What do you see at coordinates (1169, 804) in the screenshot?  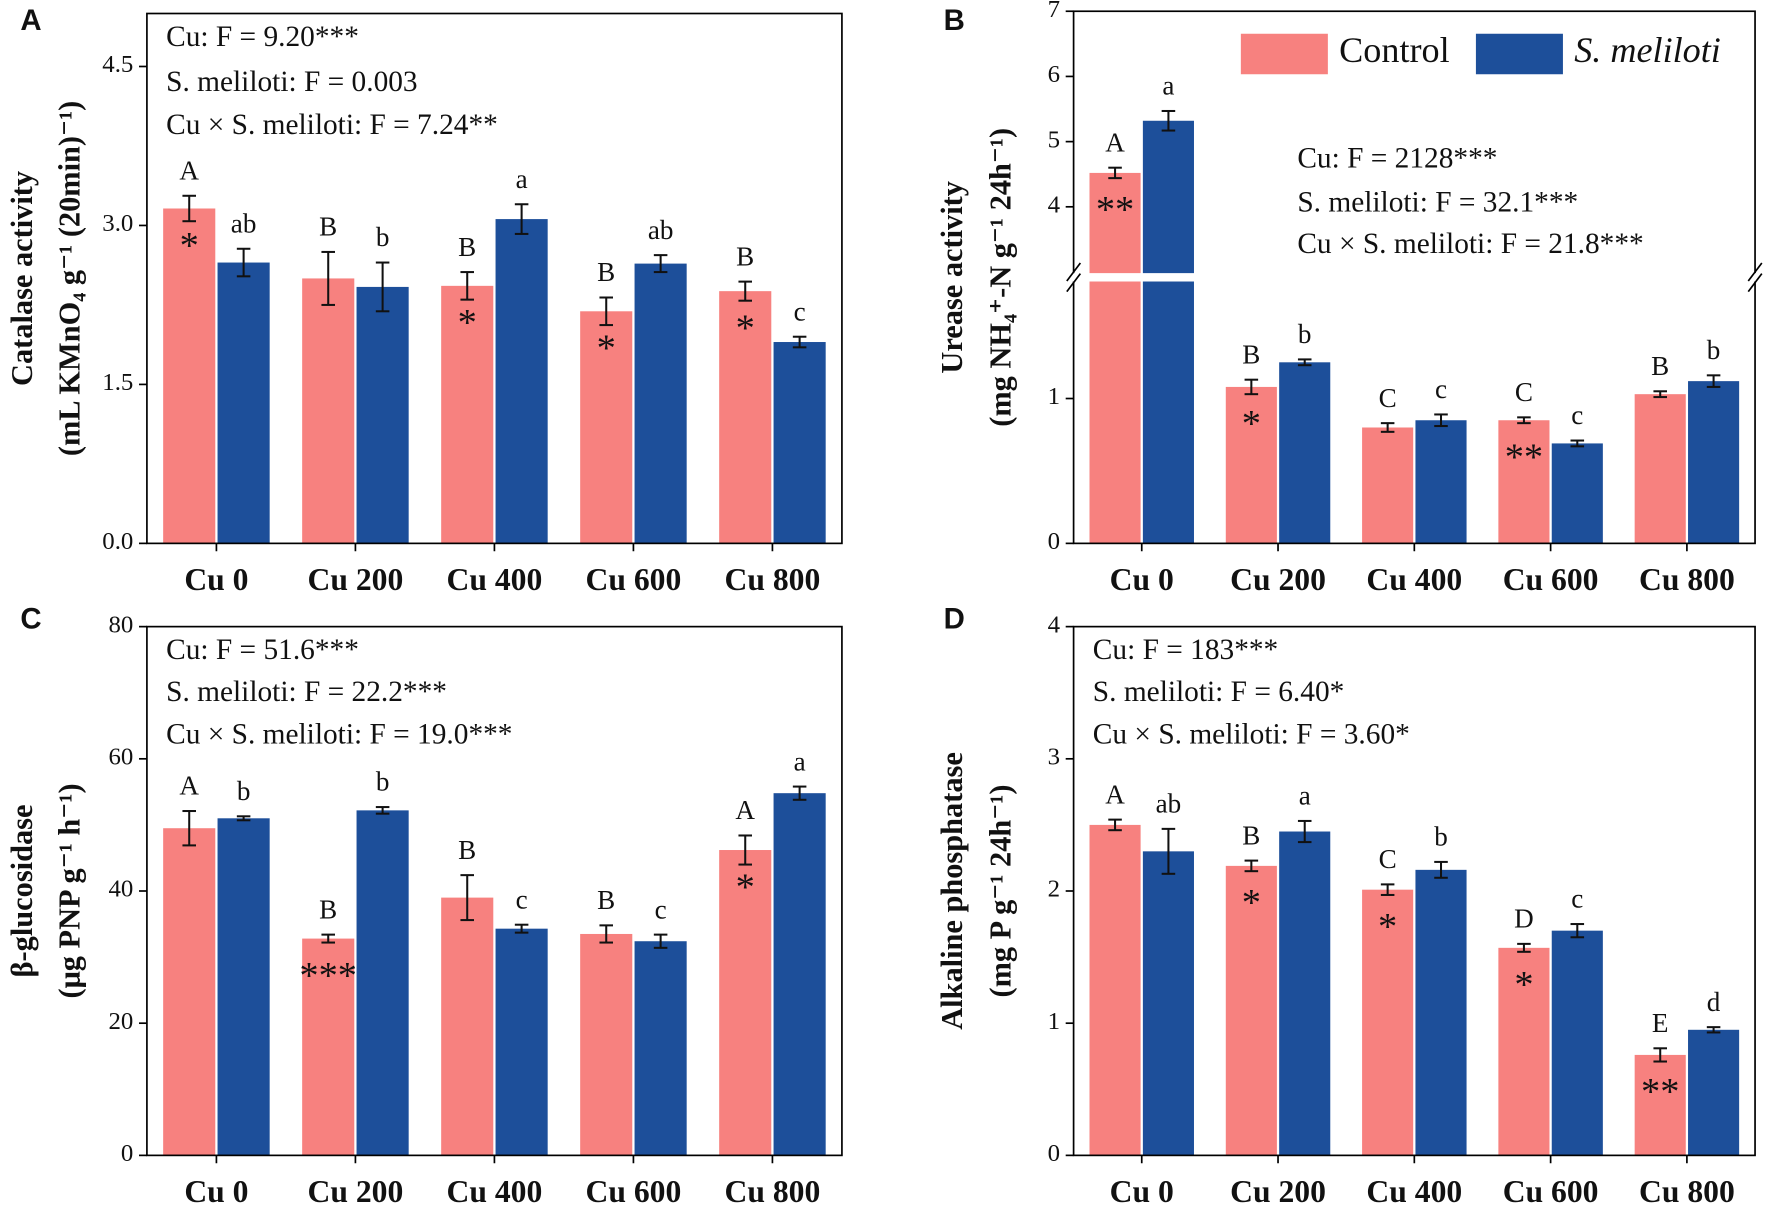 I see `significance-letter: ab` at bounding box center [1169, 804].